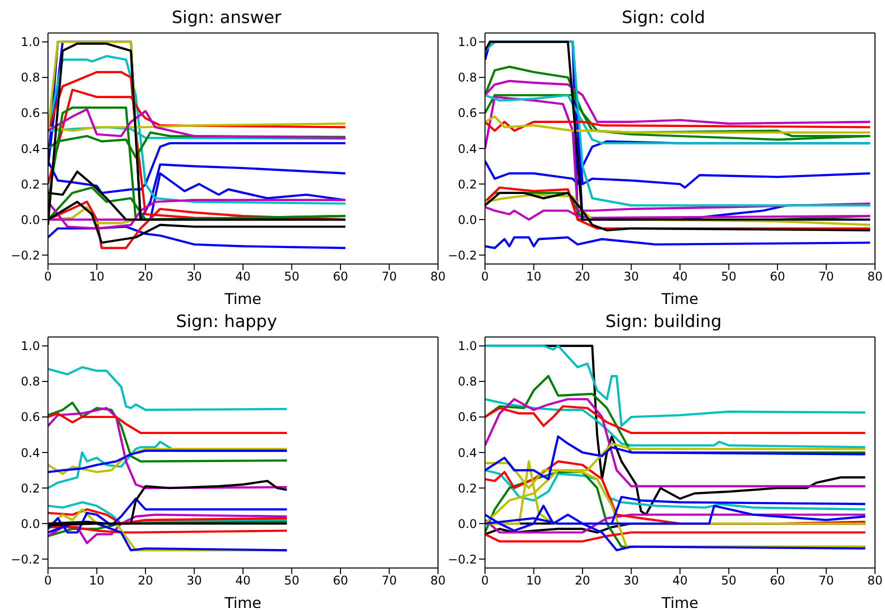 The height and width of the screenshot is (610, 885). I want to click on chart-title: Sign: building, so click(663, 322).